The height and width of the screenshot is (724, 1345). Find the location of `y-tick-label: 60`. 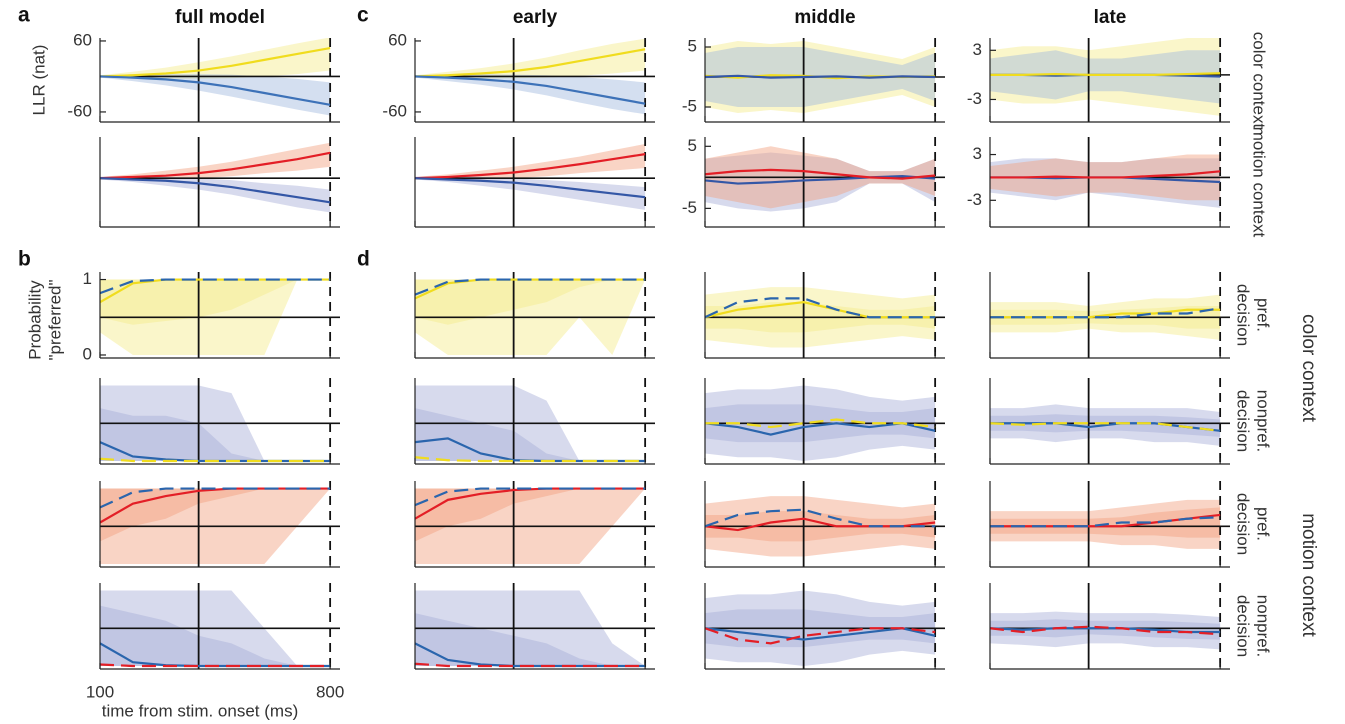

y-tick-label: 60 is located at coordinates (397, 39).